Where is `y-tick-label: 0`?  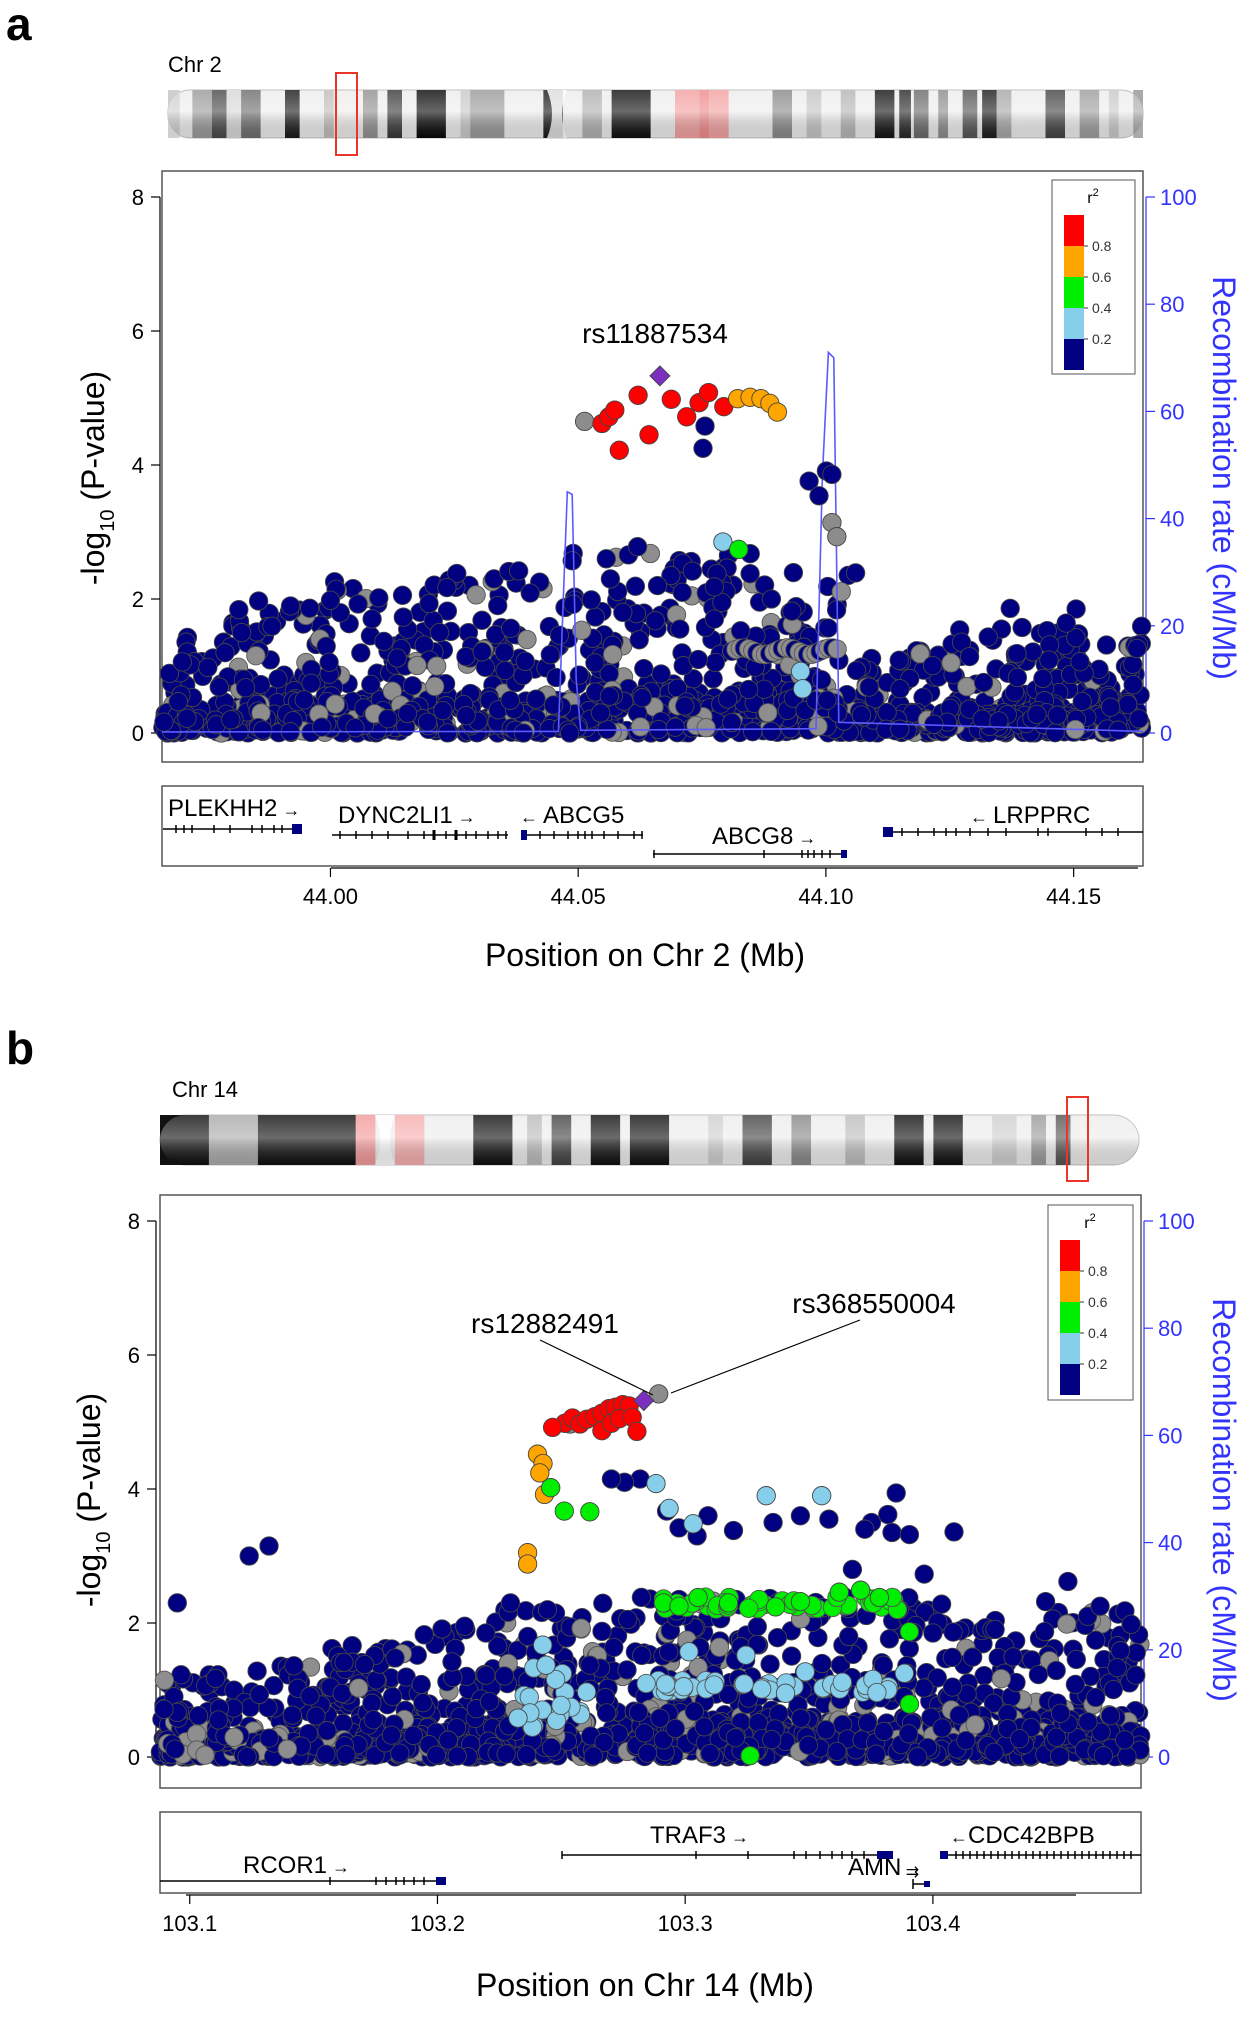
y-tick-label: 0 is located at coordinates (134, 1757).